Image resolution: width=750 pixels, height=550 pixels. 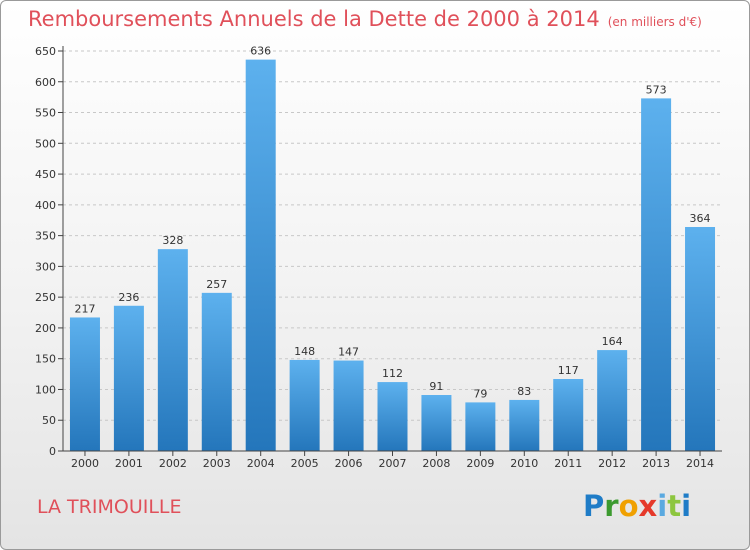 I want to click on data-label: 257, so click(x=216, y=284).